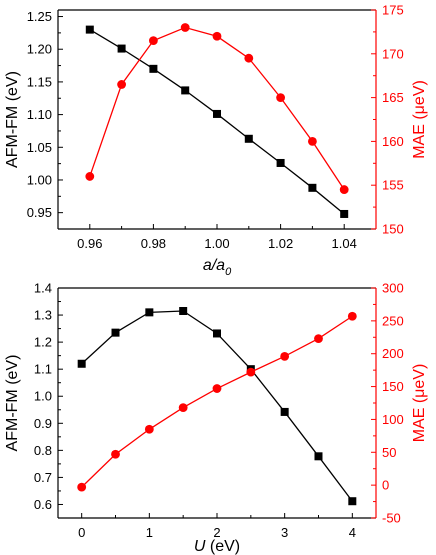  Describe the element at coordinates (393, 141) in the screenshot. I see `y-right-tick-label: 160` at that location.